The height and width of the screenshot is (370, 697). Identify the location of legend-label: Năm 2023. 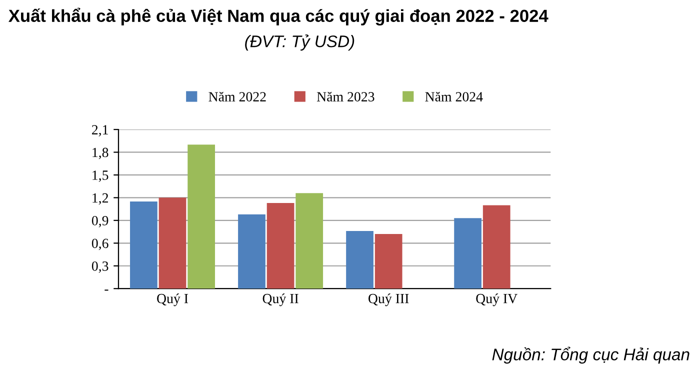
(345, 97).